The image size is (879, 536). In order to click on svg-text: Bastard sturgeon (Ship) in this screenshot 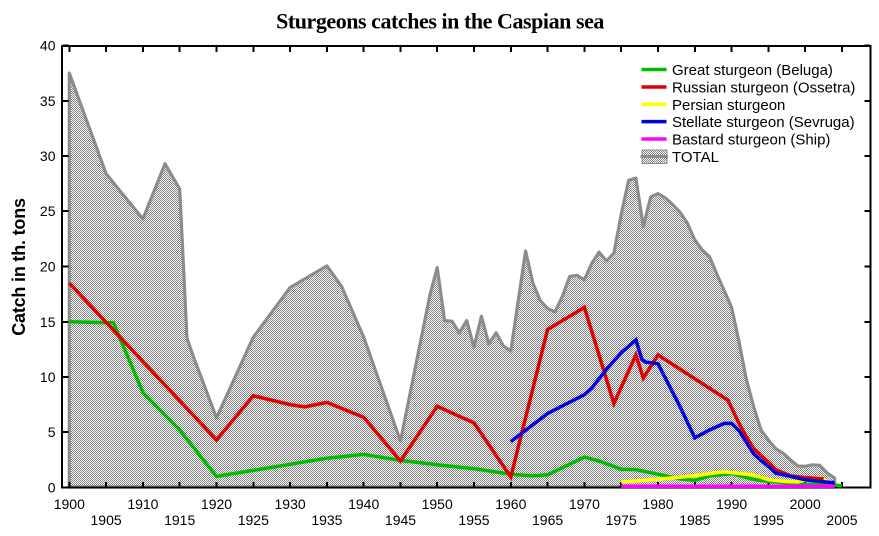, I will do `click(751, 140)`.